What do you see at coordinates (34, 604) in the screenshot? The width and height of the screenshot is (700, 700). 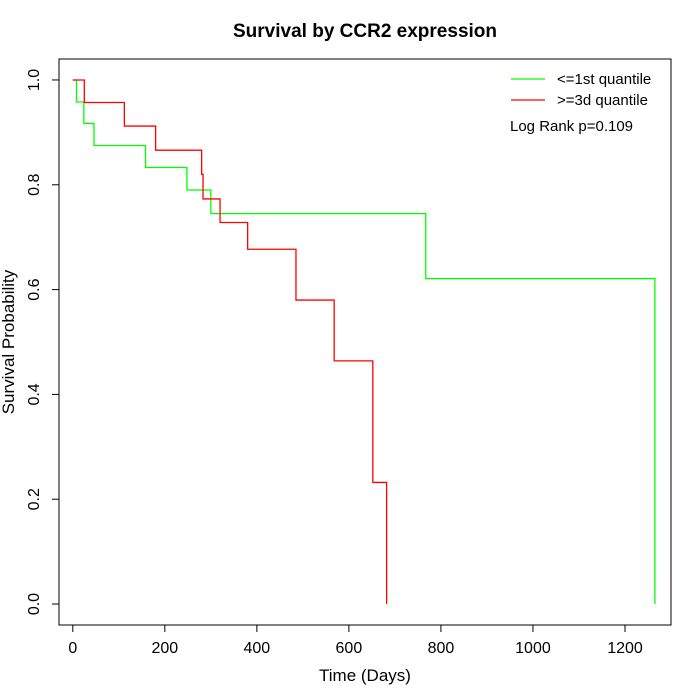 I see `y-tick-label: 0.0` at bounding box center [34, 604].